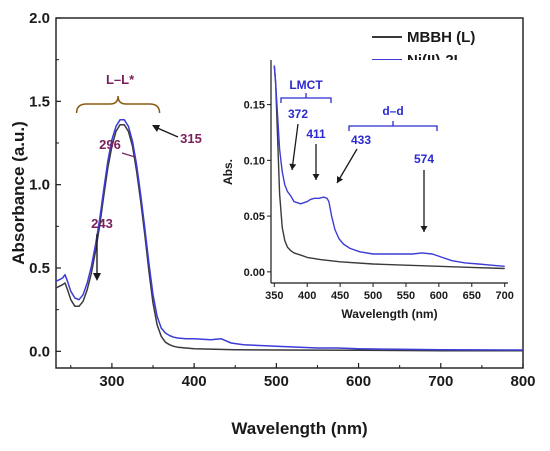  What do you see at coordinates (18, 193) in the screenshot?
I see `main-y-axis-label: Absorbance (a.u.)` at bounding box center [18, 193].